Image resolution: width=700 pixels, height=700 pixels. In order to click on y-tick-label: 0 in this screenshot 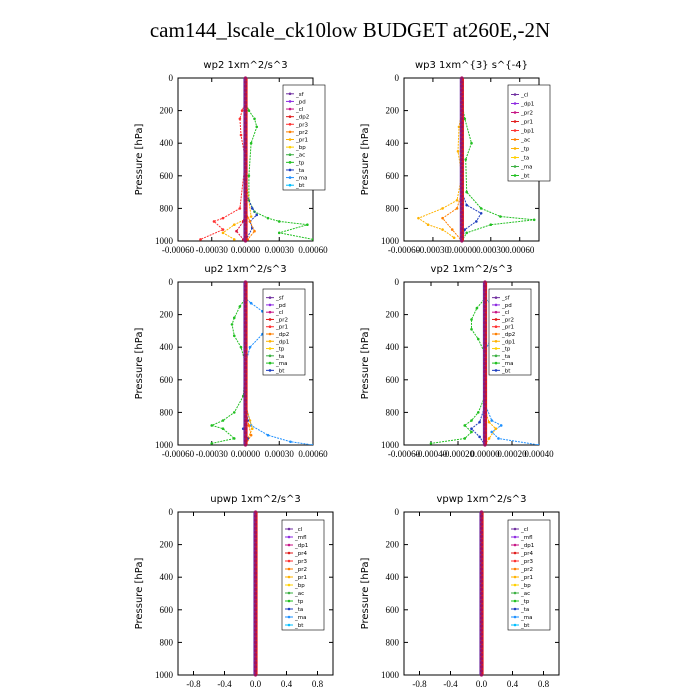, I will do `click(171, 282)`.